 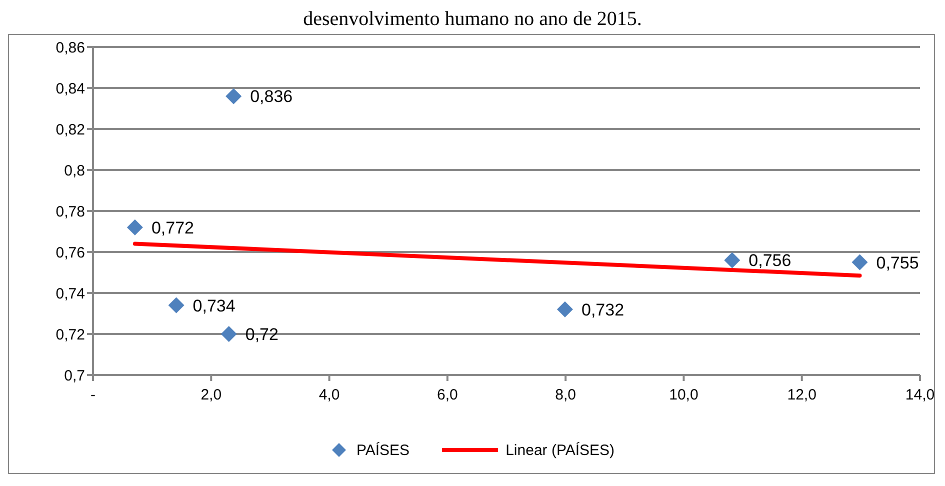 What do you see at coordinates (565, 395) in the screenshot?
I see `x-tick-label: 8,0` at bounding box center [565, 395].